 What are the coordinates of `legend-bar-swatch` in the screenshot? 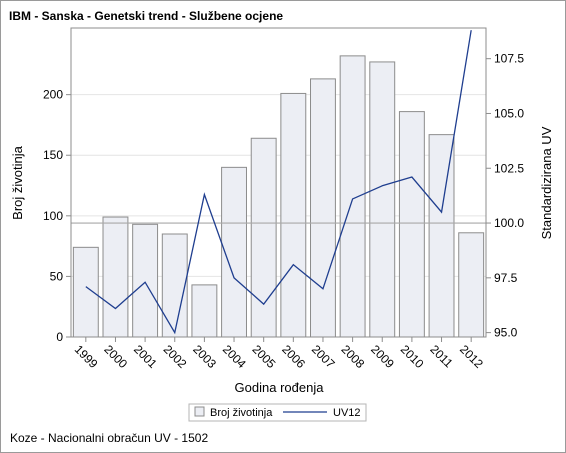 It's located at (199, 411).